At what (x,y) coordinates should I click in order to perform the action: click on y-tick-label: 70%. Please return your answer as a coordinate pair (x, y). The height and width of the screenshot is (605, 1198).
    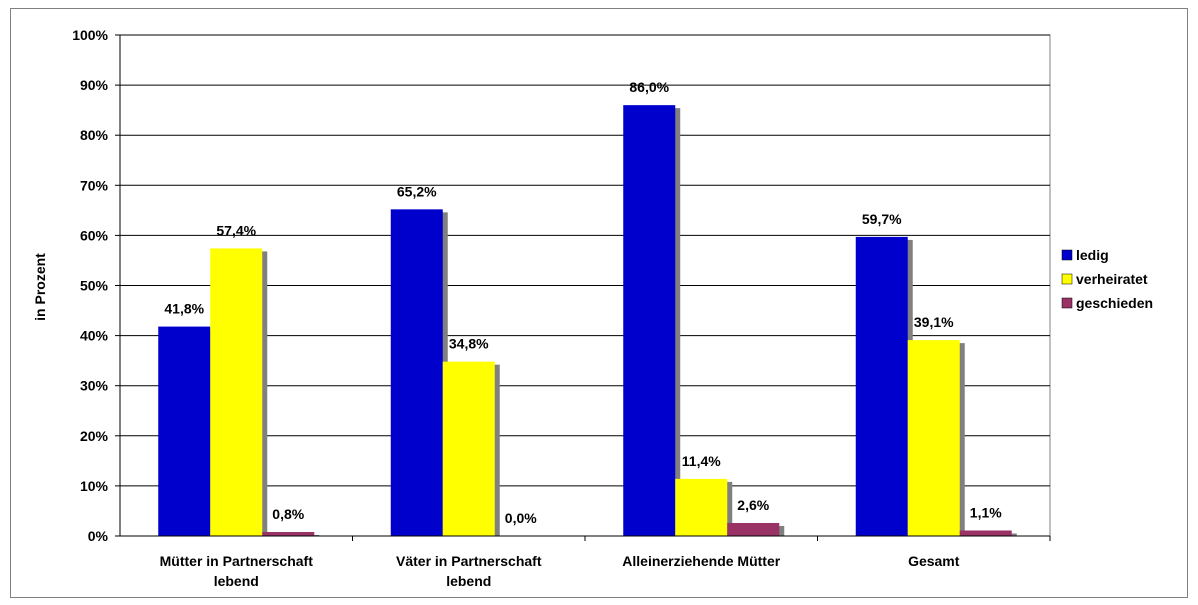
    Looking at the image, I should click on (94, 185).